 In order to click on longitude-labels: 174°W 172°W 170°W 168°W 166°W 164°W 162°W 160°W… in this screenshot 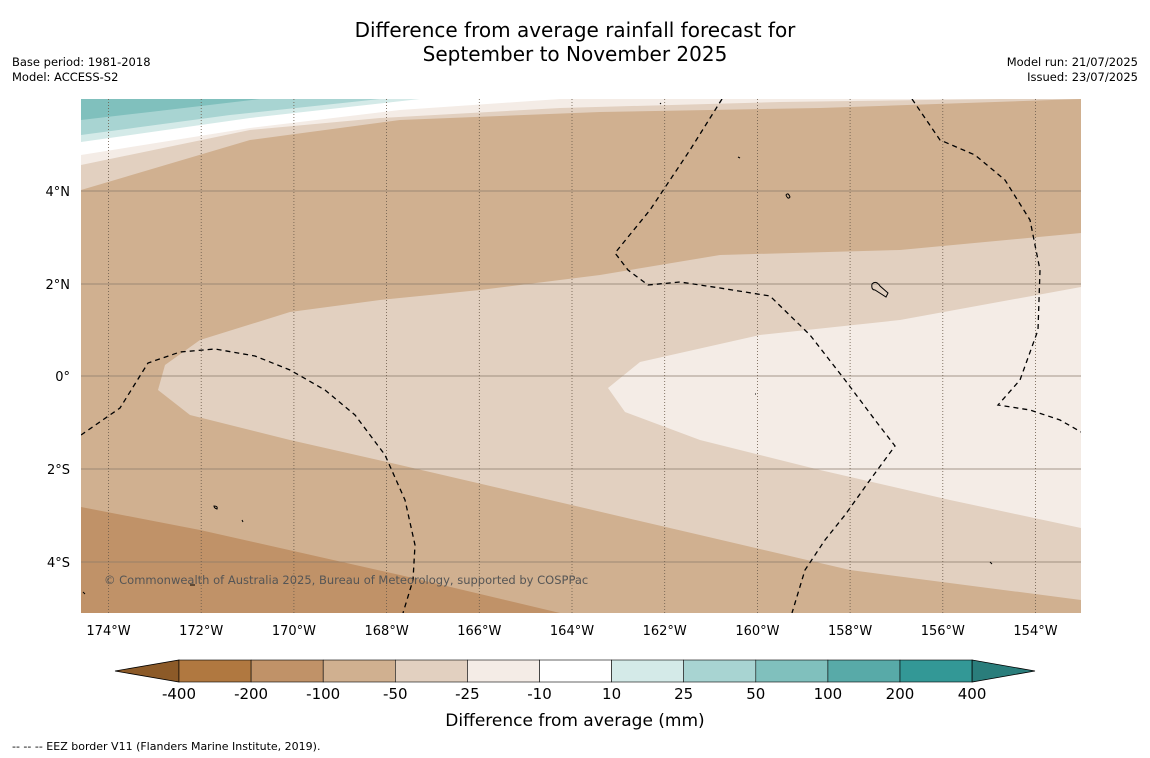, I will do `click(571, 631)`.